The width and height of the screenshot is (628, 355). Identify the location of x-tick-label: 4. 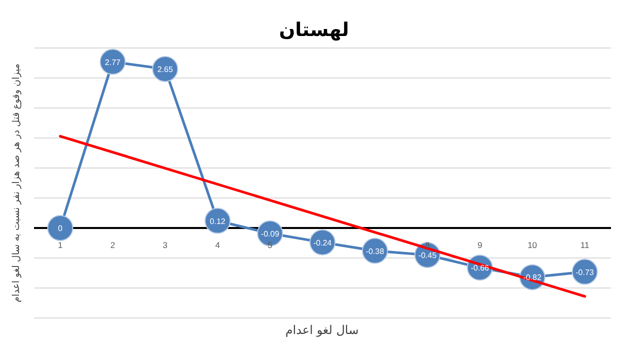
(217, 245).